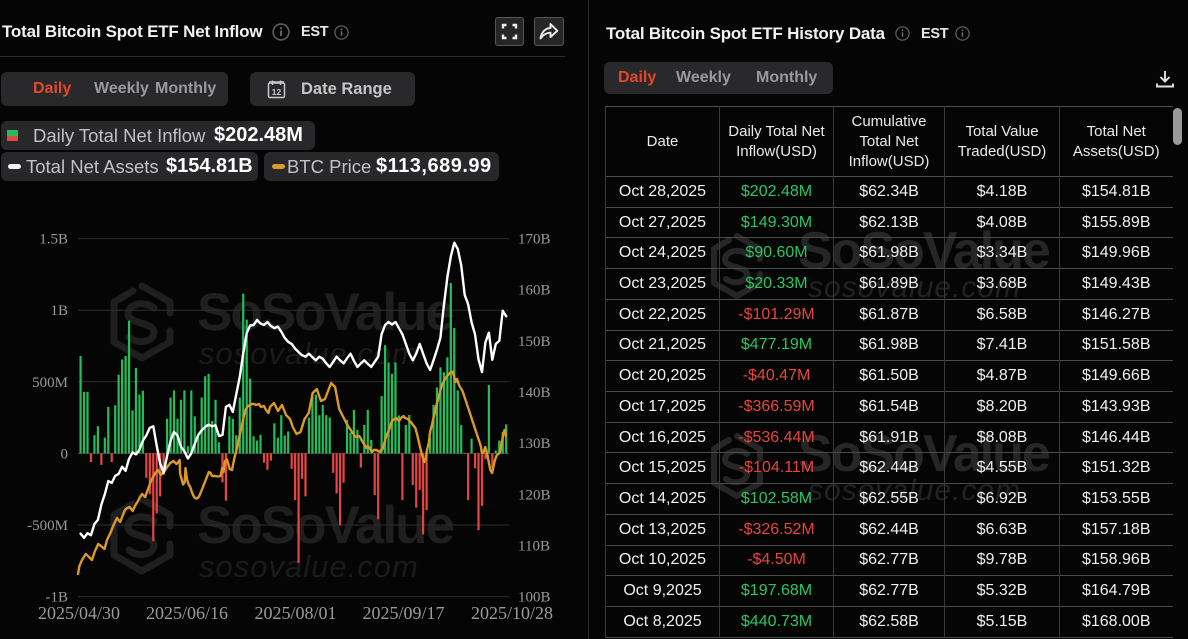  I want to click on svg-text: 110B, so click(534, 546).